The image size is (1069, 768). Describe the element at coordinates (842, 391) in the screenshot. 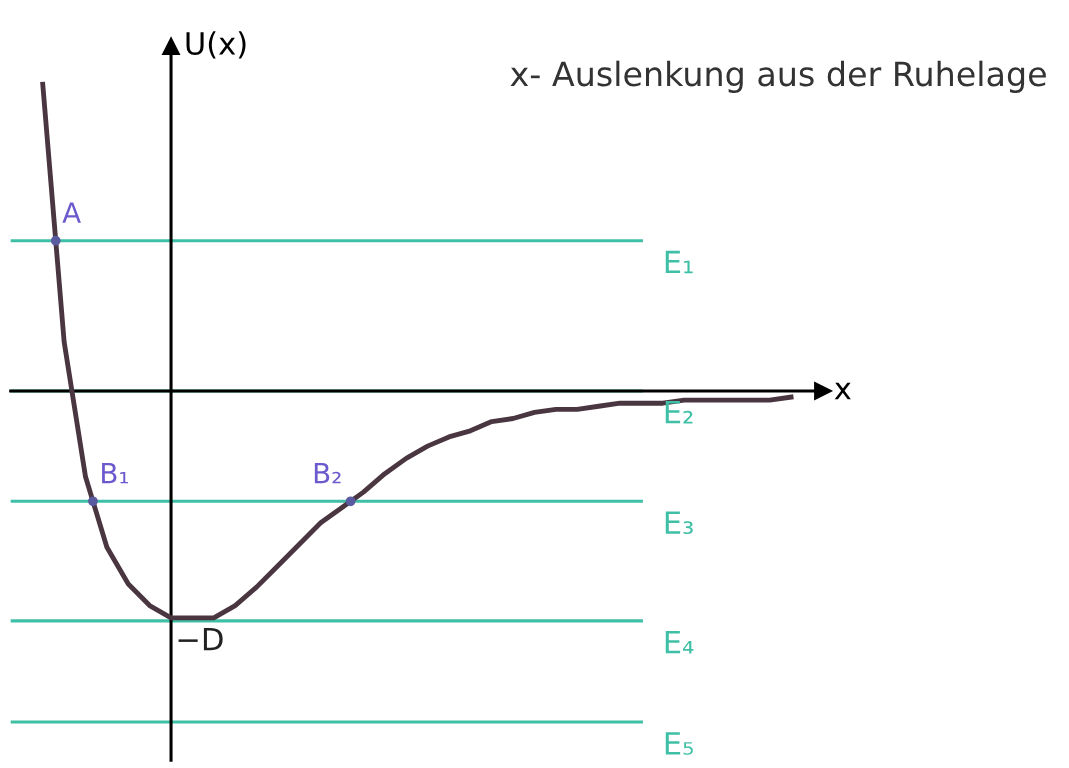

I see `x-axis-title: x` at that location.